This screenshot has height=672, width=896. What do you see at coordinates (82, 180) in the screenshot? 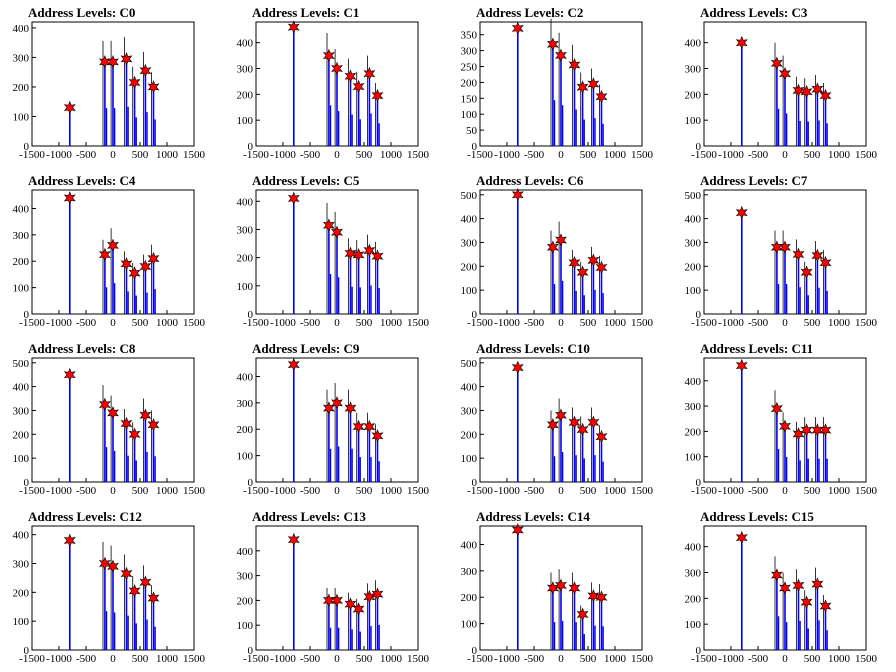
I see `chart-title: Address Levels: C4` at bounding box center [82, 180].